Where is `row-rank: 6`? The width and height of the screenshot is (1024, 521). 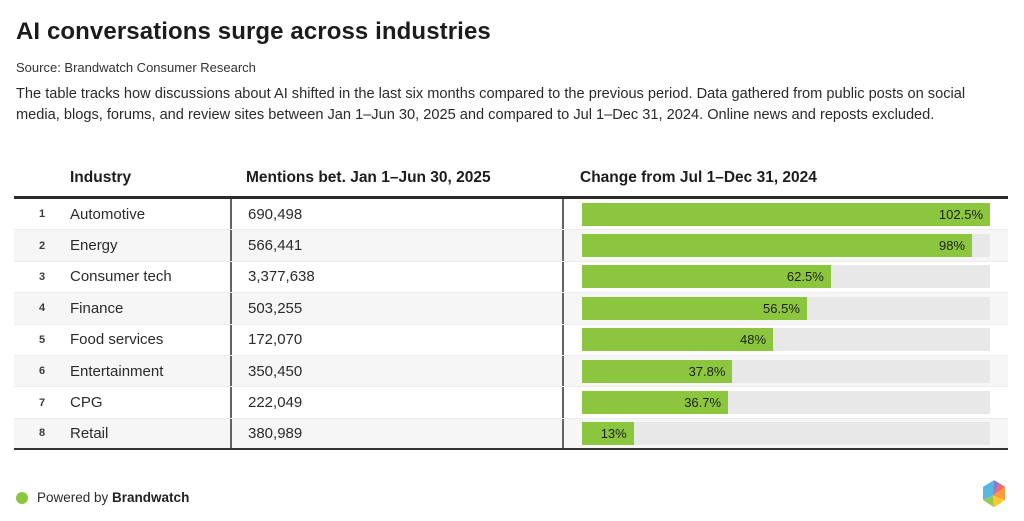 row-rank: 6 is located at coordinates (42, 371).